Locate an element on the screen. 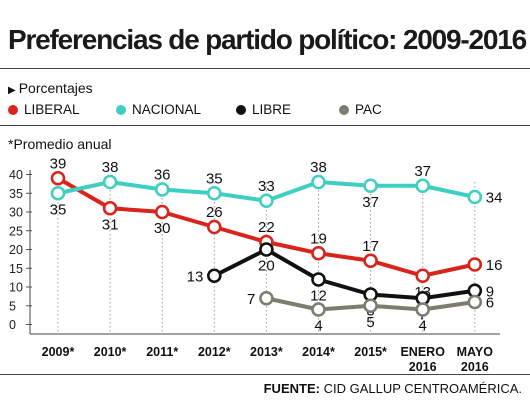 Image resolution: width=530 pixels, height=400 pixels. legend-swatch-libre is located at coordinates (241, 109).